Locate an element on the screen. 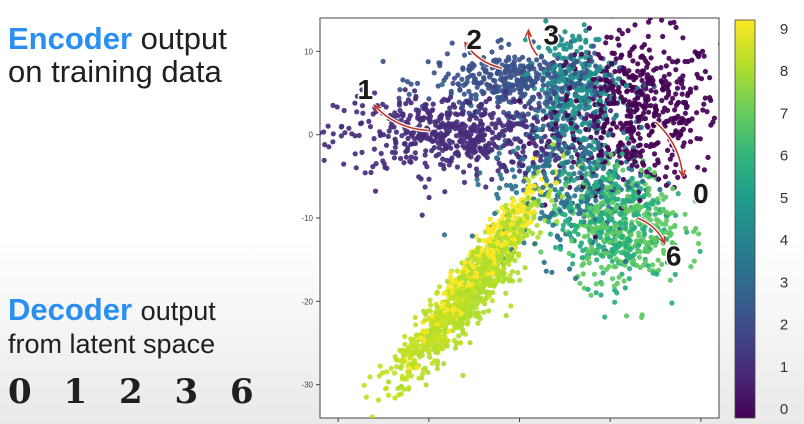 This screenshot has height=424, width=804. colorbar-labels: 0 1 2 3 4 5 6 7 8 9 is located at coordinates (784, 219).